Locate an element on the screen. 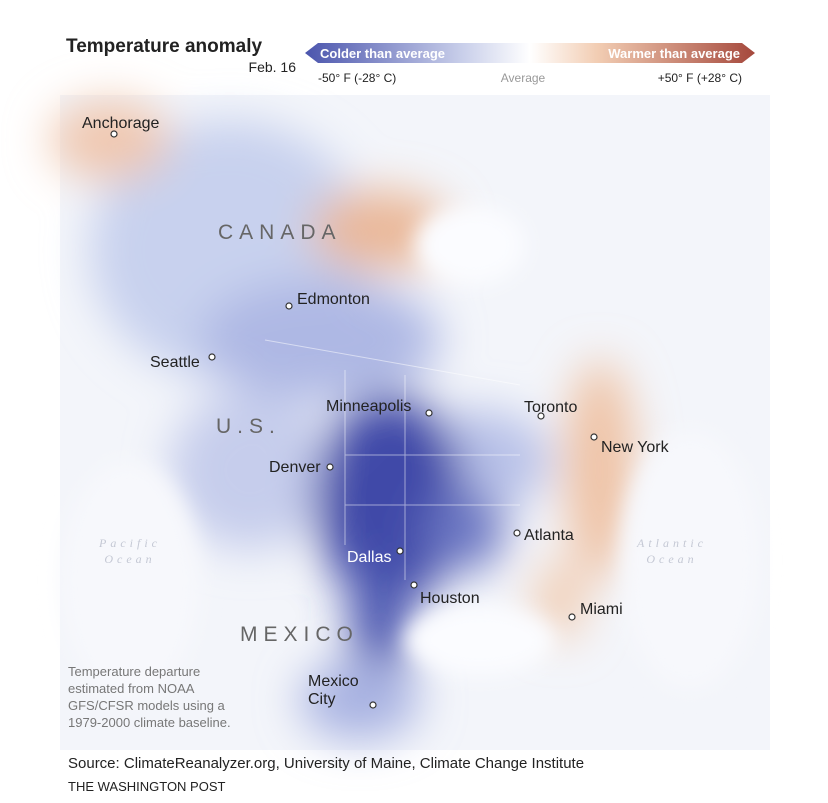 The height and width of the screenshot is (803, 828). region-label: CANADA is located at coordinates (280, 232).